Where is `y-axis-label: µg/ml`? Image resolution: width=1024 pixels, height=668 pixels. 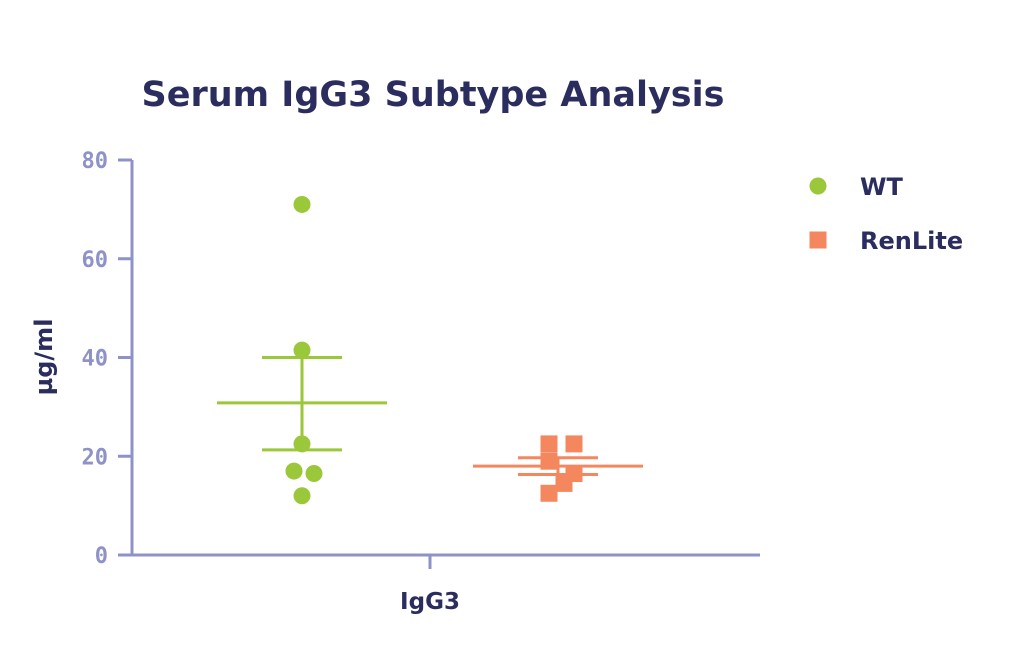 y-axis-label: µg/ml is located at coordinates (44, 357).